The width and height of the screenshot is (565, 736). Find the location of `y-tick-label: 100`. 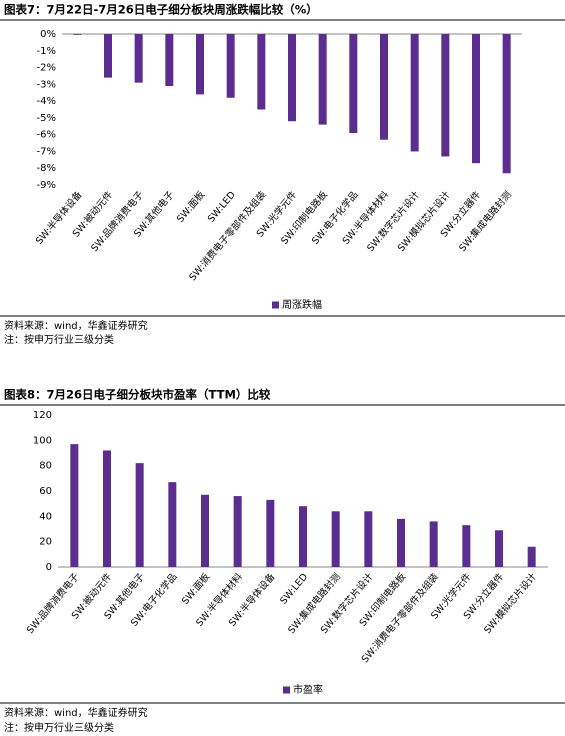

y-tick-label: 100 is located at coordinates (42, 440).